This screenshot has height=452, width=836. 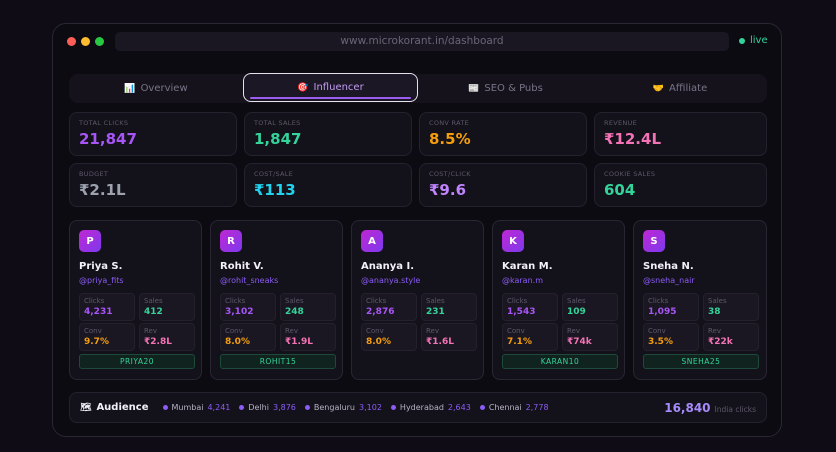 What do you see at coordinates (380, 312) in the screenshot?
I see `metric-value: 2,876` at bounding box center [380, 312].